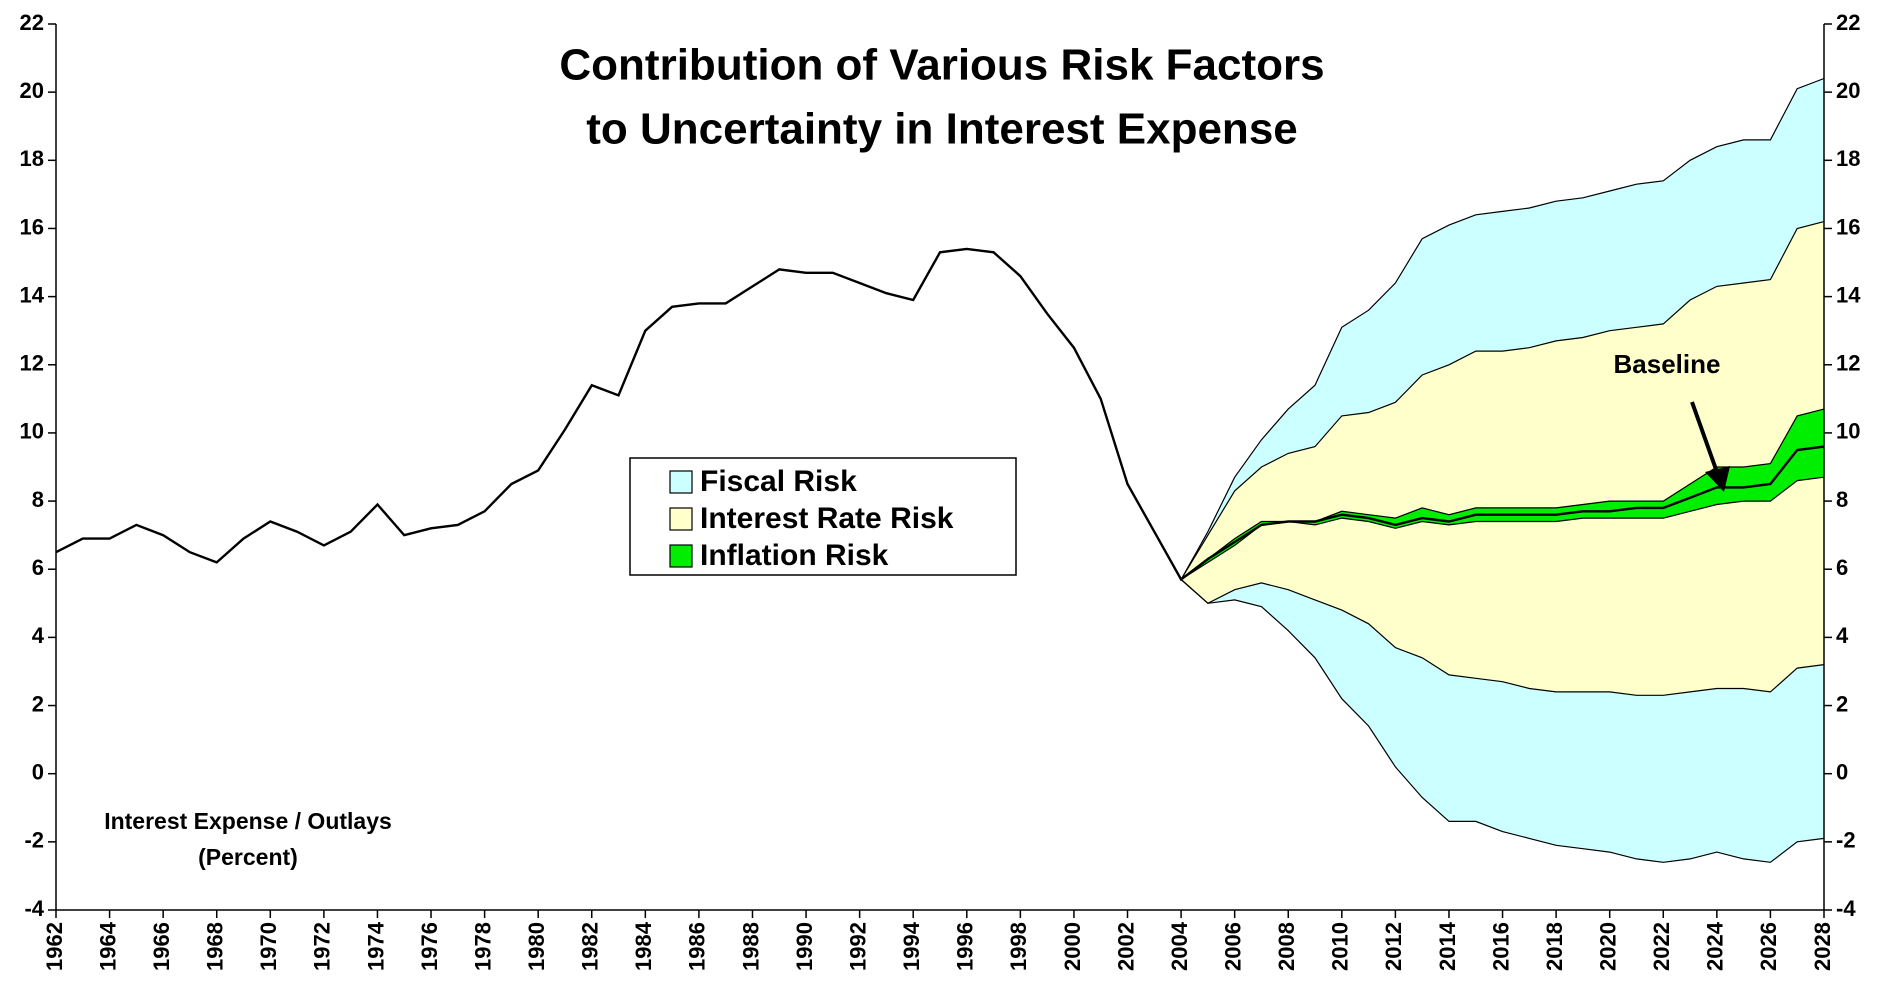  What do you see at coordinates (1846, 840) in the screenshot?
I see `y2-tick-label: -2` at bounding box center [1846, 840].